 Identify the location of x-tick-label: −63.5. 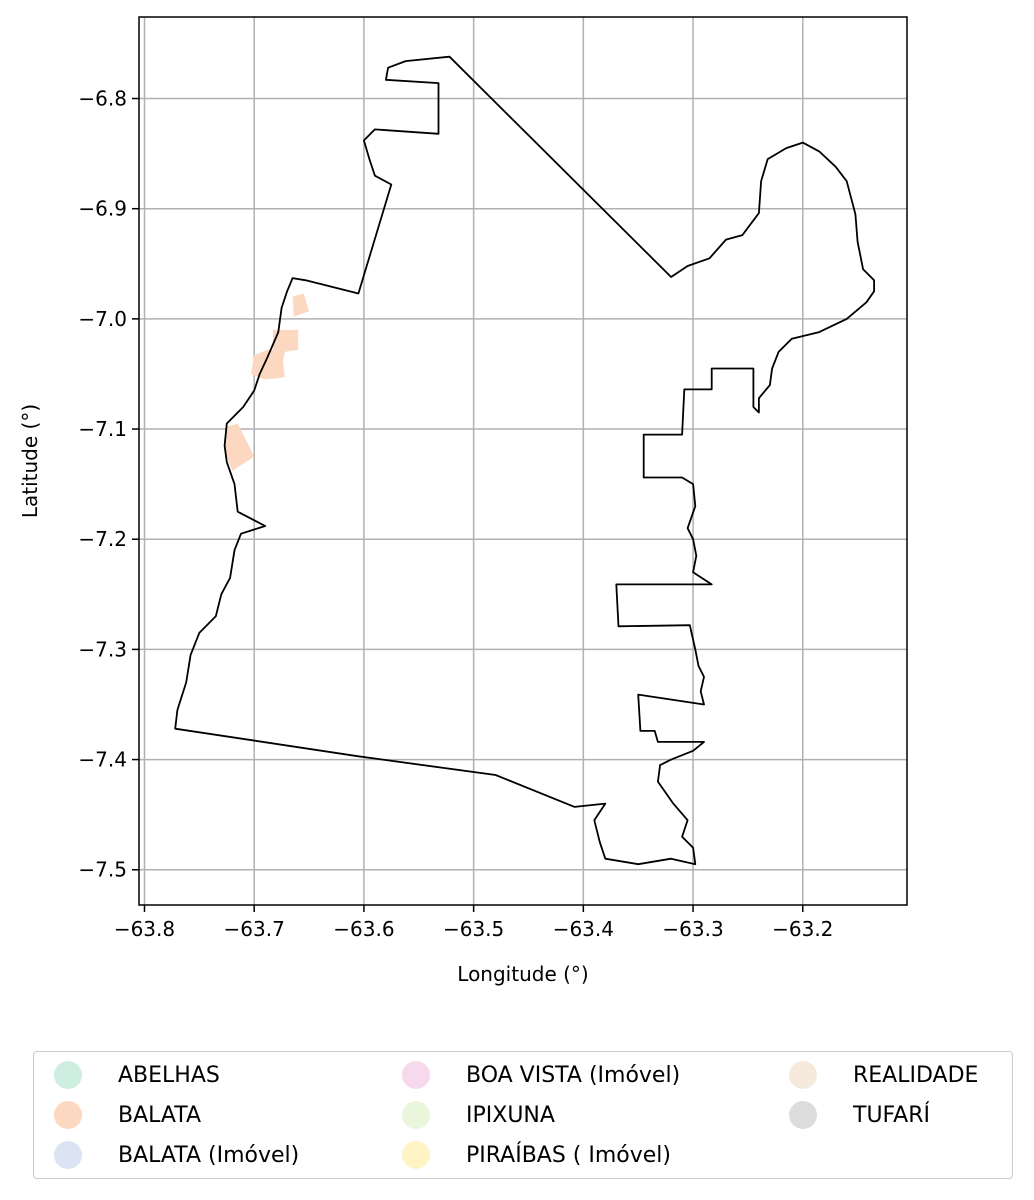
(473, 929).